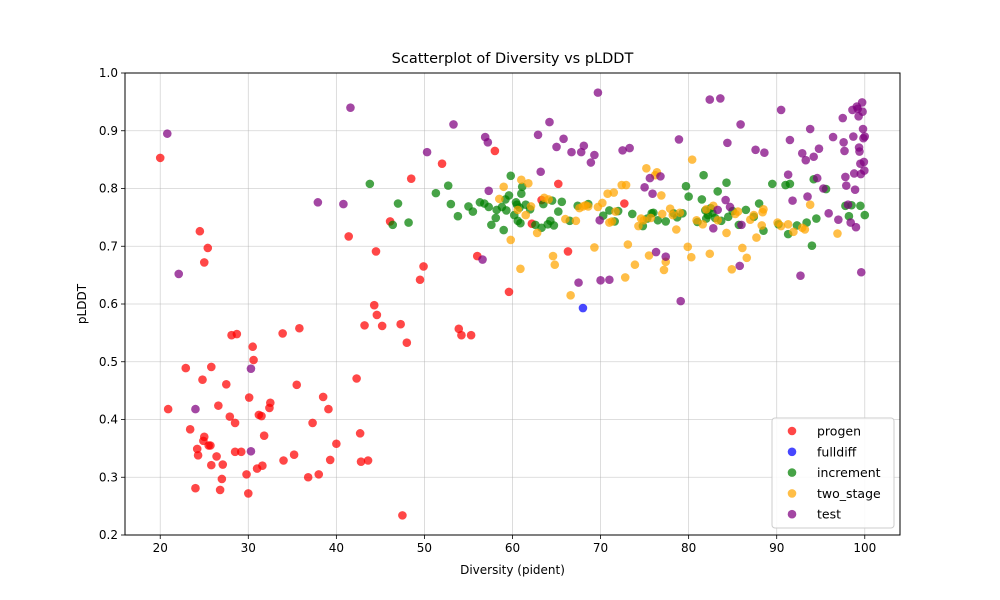 The image size is (1000, 600). What do you see at coordinates (837, 451) in the screenshot?
I see `legend-label: fulldiff` at bounding box center [837, 451].